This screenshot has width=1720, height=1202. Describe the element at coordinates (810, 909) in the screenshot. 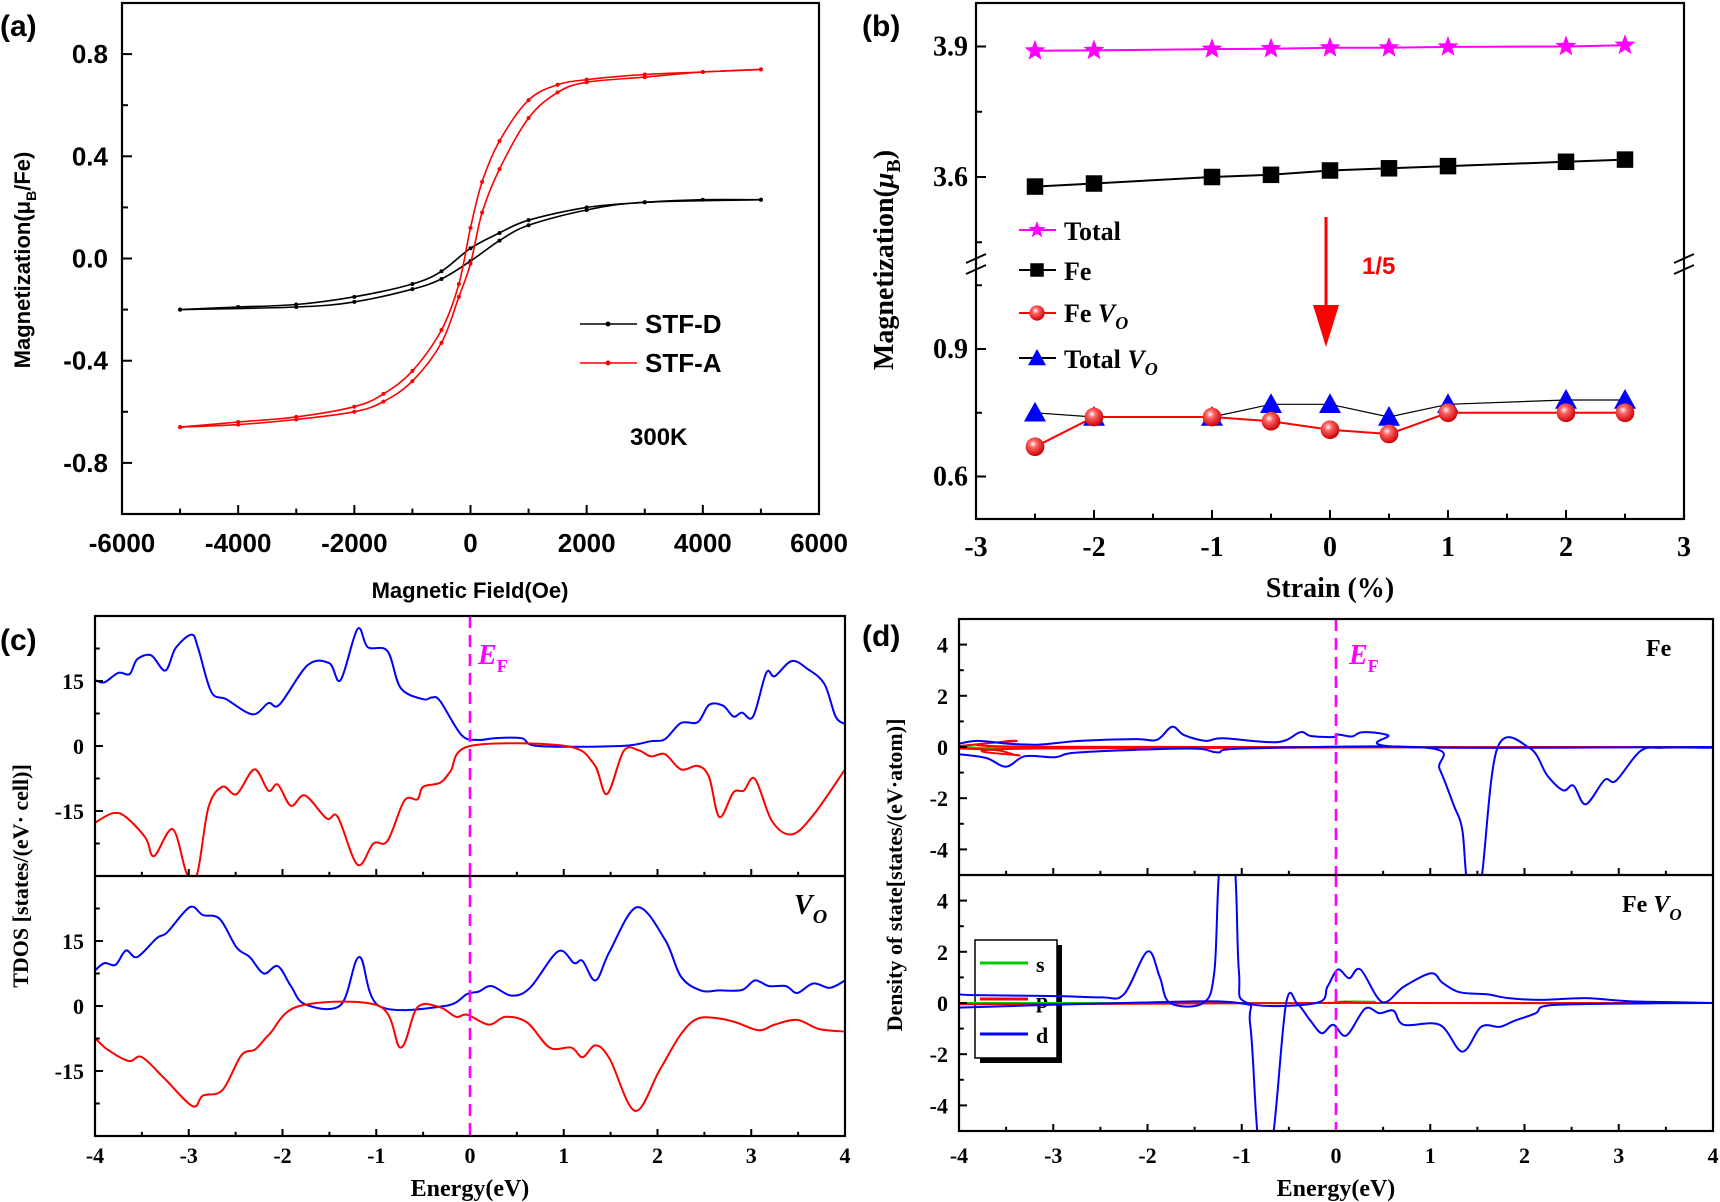

I see `panel-c-vo-label: VO` at that location.